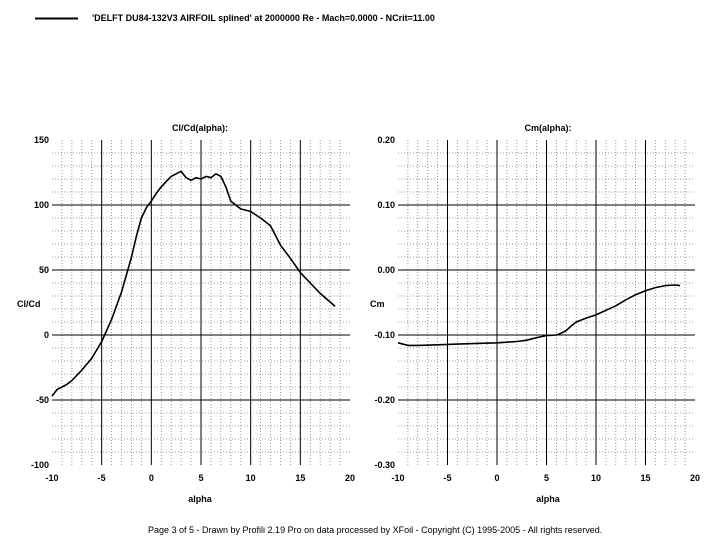  Describe the element at coordinates (200, 128) in the screenshot. I see `clcd-chart-title: Cl/Cd(alpha):` at that location.